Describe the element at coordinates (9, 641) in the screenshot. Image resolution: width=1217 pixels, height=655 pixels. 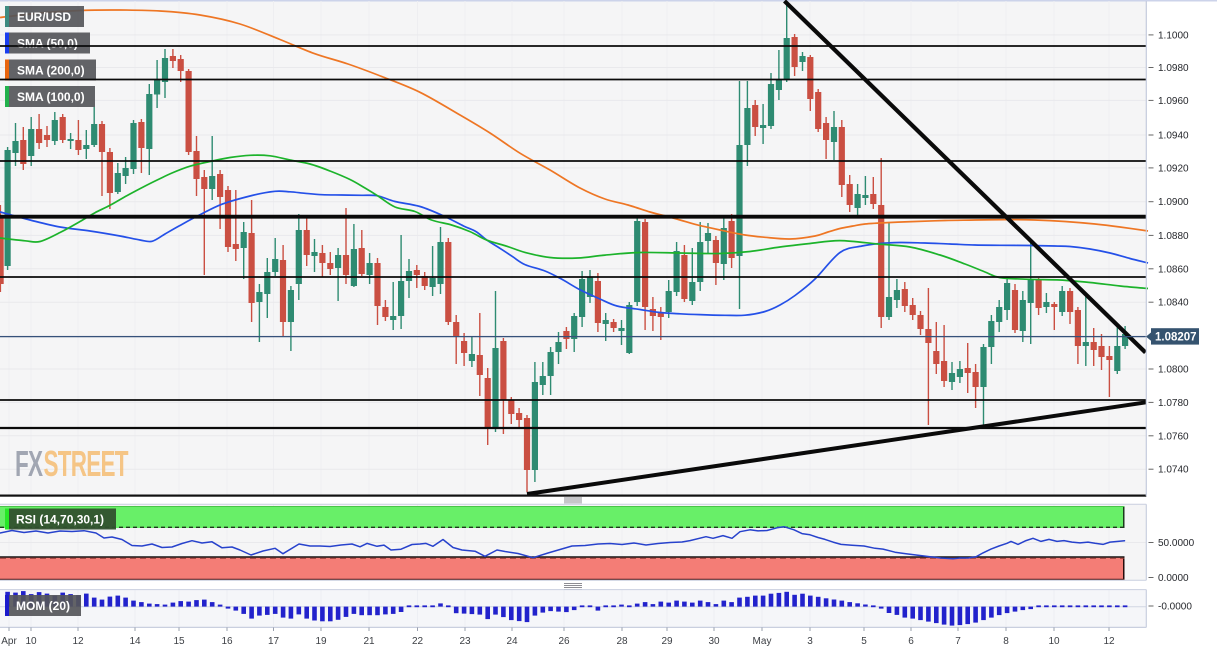
I see `svg-text: Apr` at that location.